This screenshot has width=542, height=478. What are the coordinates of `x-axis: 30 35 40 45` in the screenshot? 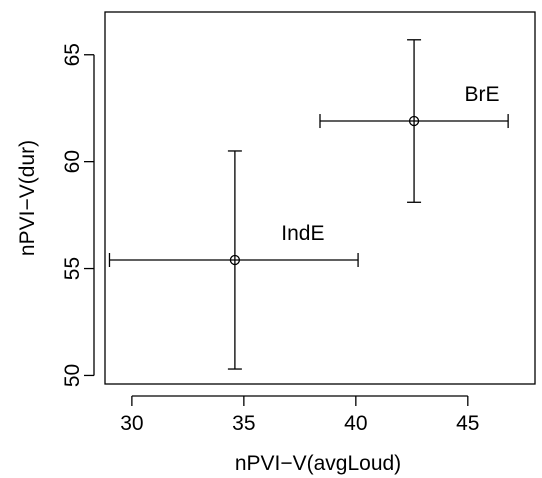 It's located at (299, 415).